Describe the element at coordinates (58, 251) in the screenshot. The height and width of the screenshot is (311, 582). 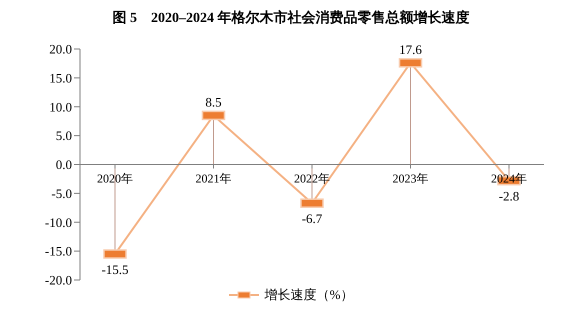
I see `y-tick-label: -15.0` at that location.